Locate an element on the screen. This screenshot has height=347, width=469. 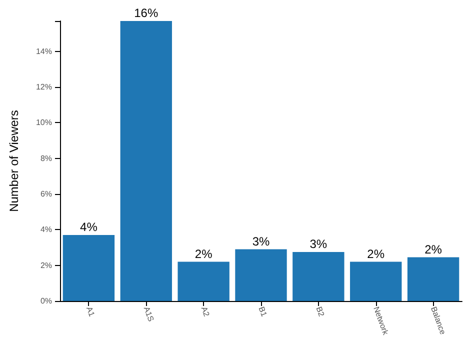
x-tick-label: A1 is located at coordinates (90, 311).